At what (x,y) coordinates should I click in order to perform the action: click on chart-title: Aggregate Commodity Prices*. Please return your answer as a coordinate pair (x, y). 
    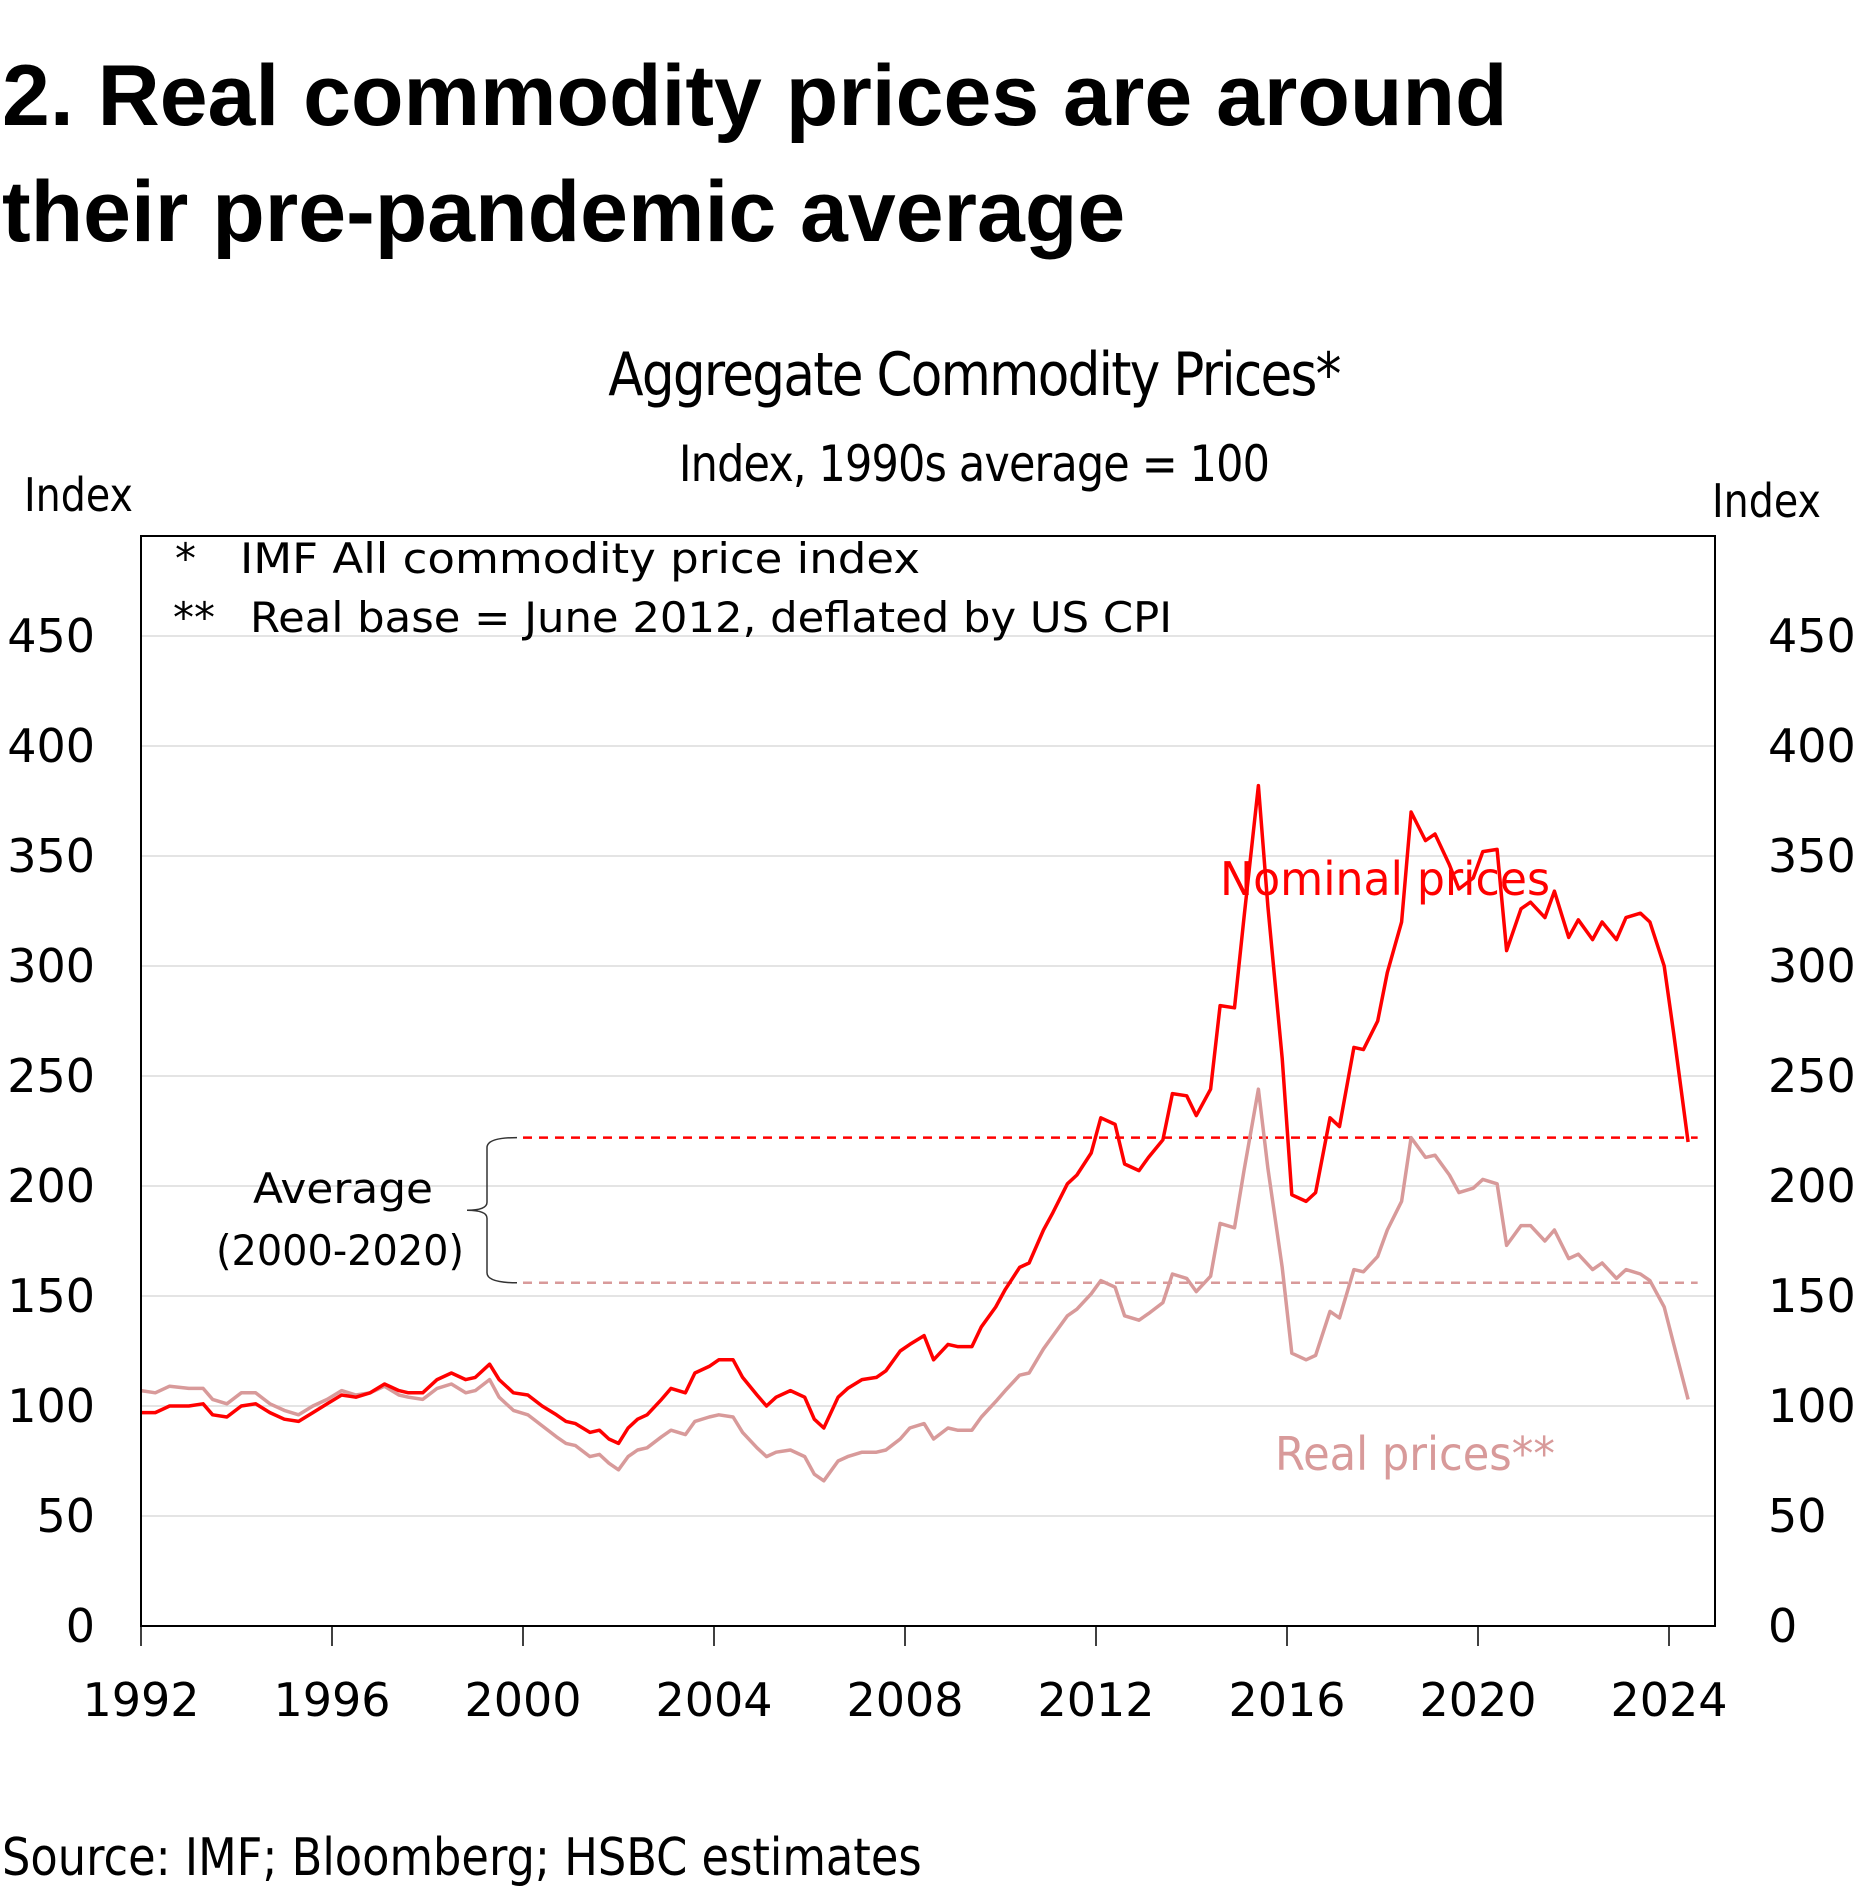
    Looking at the image, I should click on (974, 375).